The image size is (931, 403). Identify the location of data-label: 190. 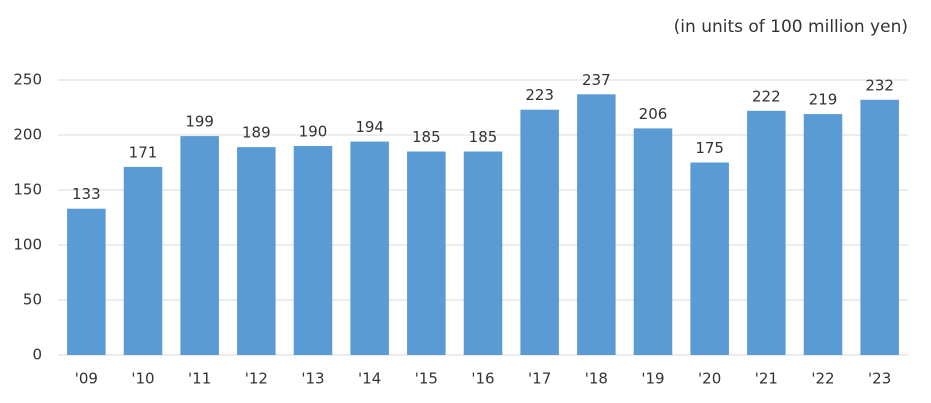
(313, 132).